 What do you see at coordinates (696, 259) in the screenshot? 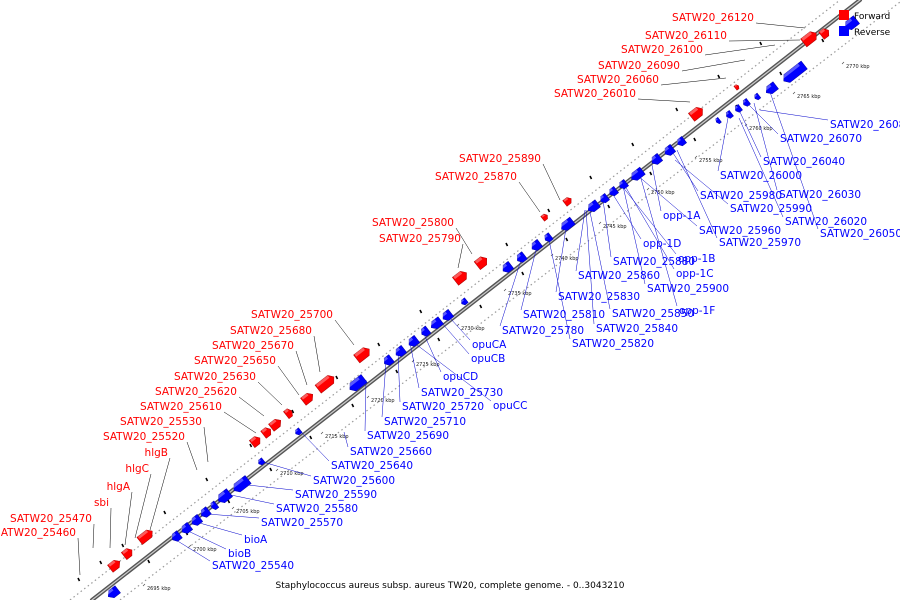
I see `reverse-gene-label: opp-1B` at bounding box center [696, 259].